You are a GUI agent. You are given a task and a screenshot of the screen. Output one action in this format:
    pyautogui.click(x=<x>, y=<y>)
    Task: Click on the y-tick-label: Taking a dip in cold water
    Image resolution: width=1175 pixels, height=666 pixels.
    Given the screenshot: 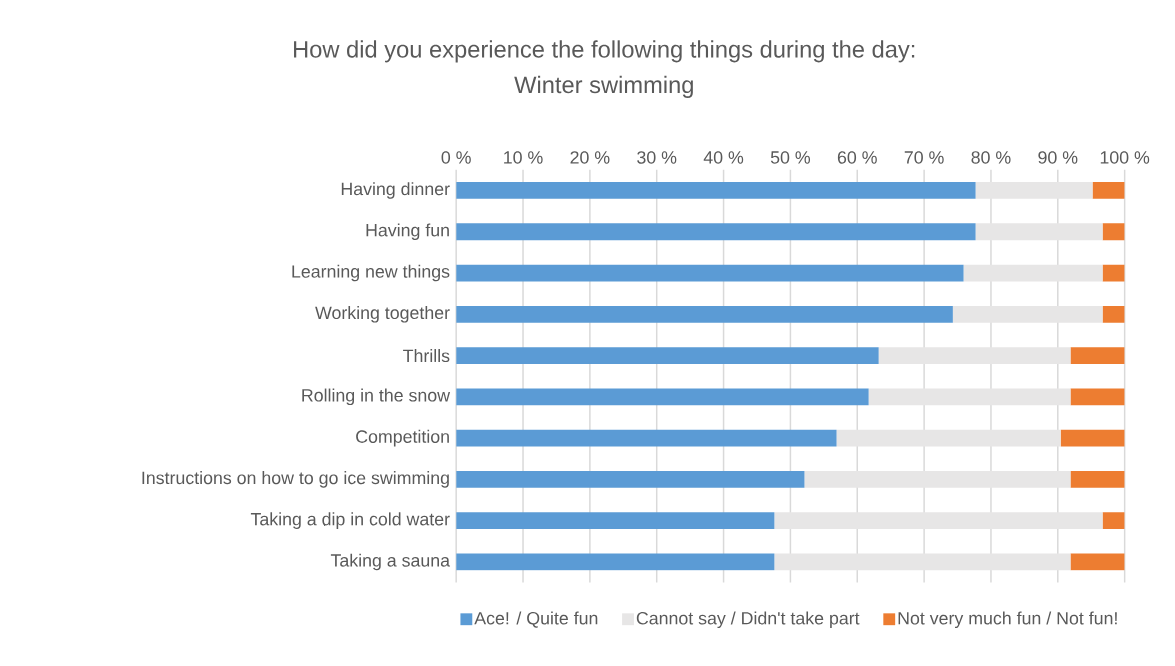 What is the action you would take?
    pyautogui.click(x=350, y=520)
    